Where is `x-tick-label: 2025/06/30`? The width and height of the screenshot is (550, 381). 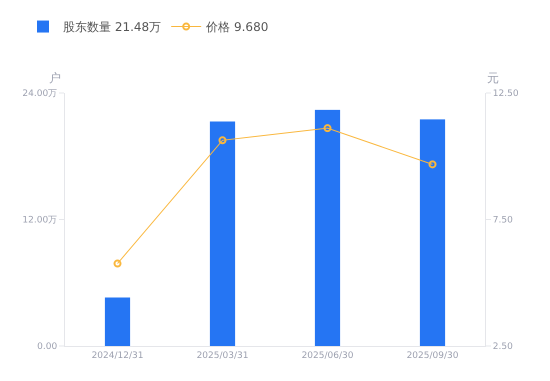
x-tick-label: 2025/06/30 is located at coordinates (328, 355).